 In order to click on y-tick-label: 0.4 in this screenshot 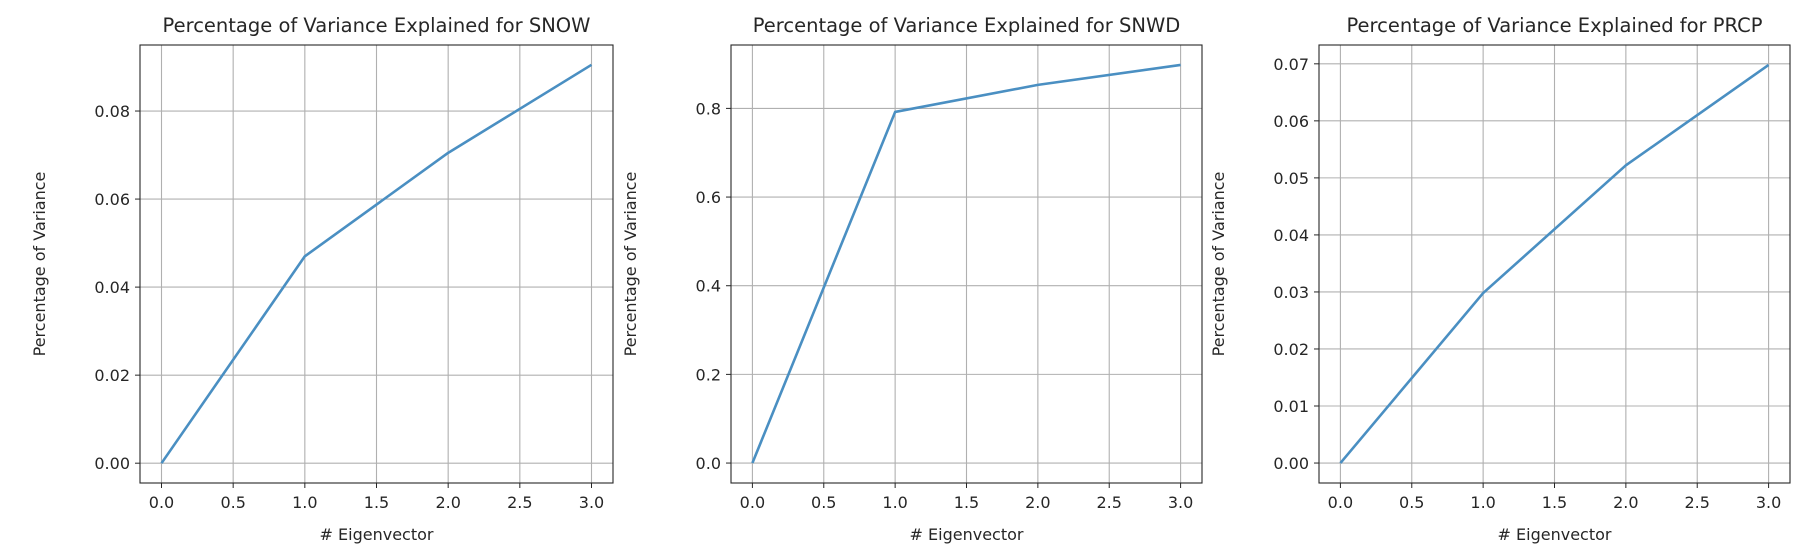, I will do `click(708, 286)`.